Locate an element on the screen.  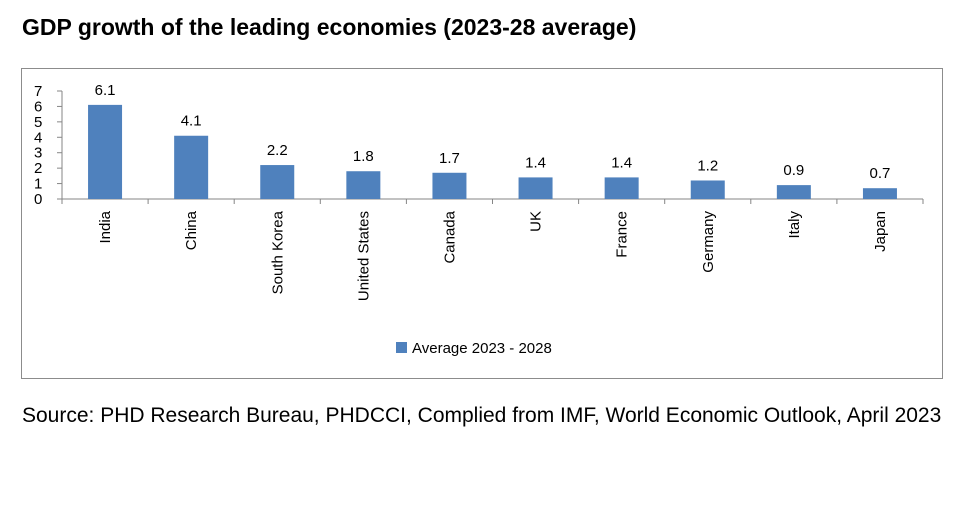
data-label: 1.2 is located at coordinates (707, 165).